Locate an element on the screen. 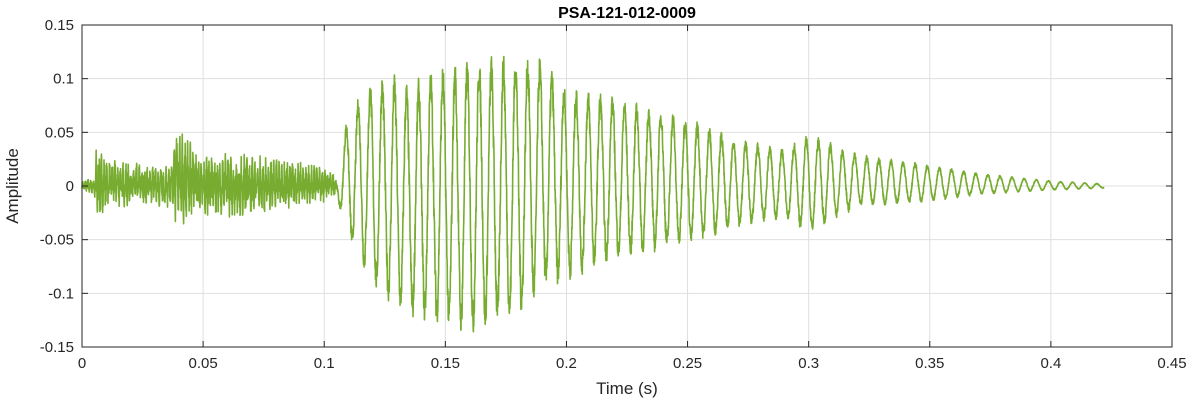 The image size is (1193, 404). x-tick-label: 0.3 is located at coordinates (808, 363).